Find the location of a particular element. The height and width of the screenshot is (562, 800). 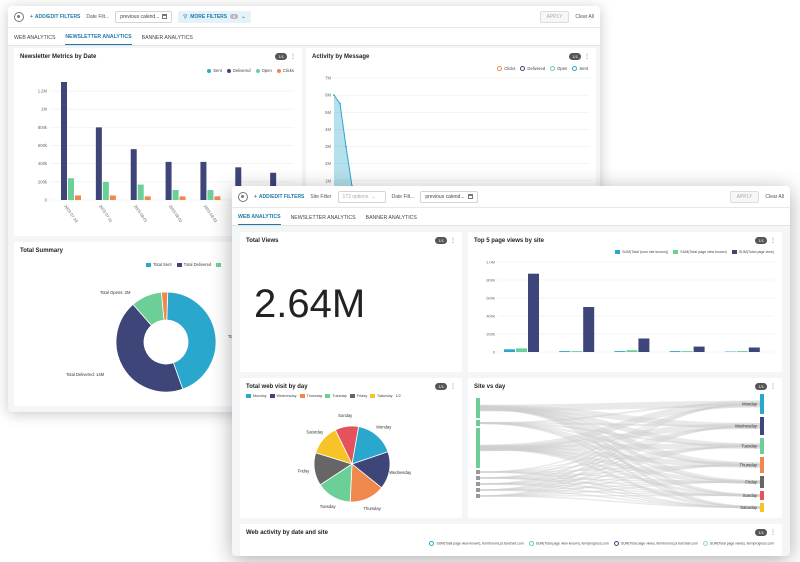

legend-item-tuesday: Tuesday is located at coordinates (336, 396).